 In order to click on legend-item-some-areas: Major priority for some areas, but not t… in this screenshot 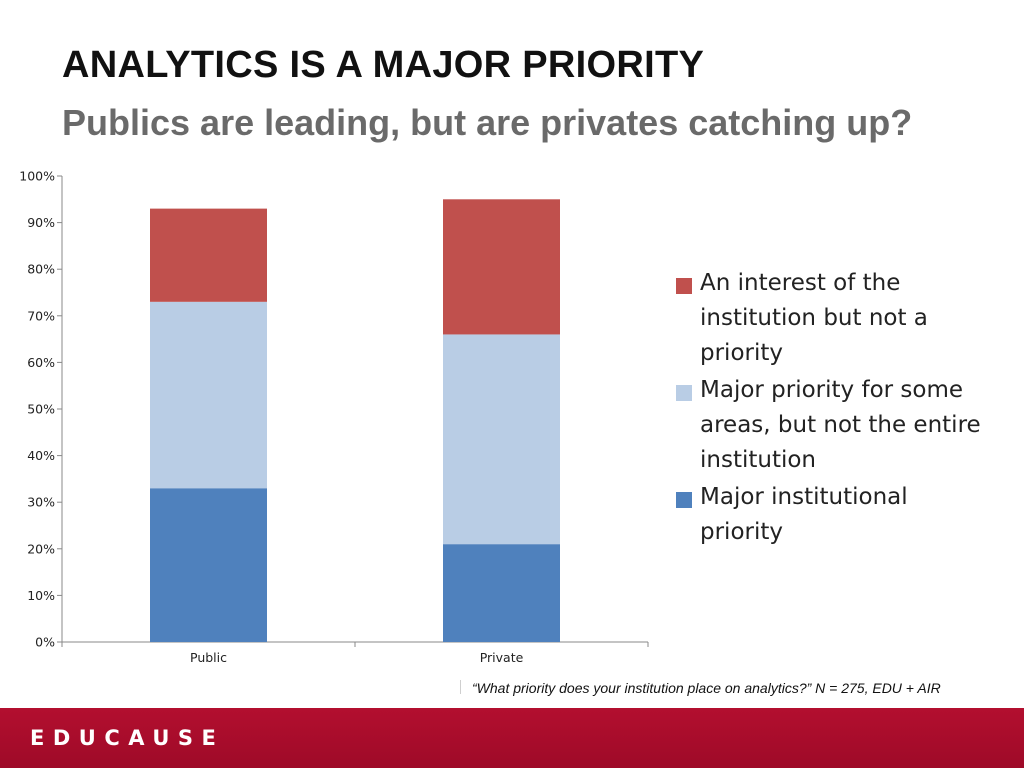, I will do `click(836, 427)`.